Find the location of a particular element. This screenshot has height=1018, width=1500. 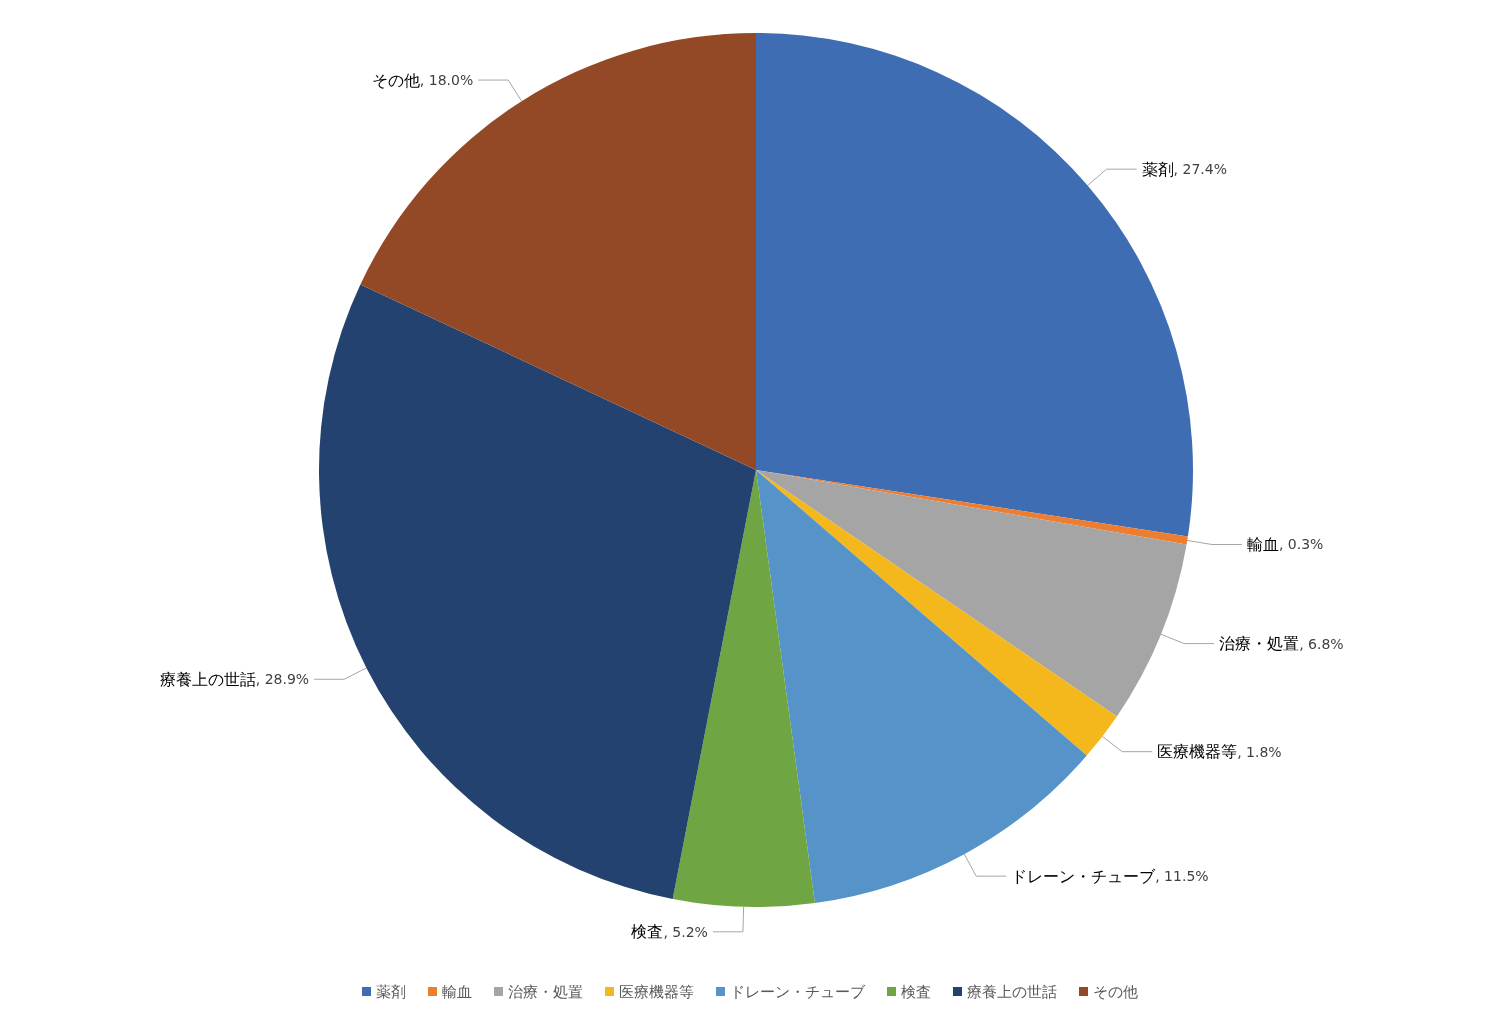

legend-label: 薬剤 is located at coordinates (391, 991).